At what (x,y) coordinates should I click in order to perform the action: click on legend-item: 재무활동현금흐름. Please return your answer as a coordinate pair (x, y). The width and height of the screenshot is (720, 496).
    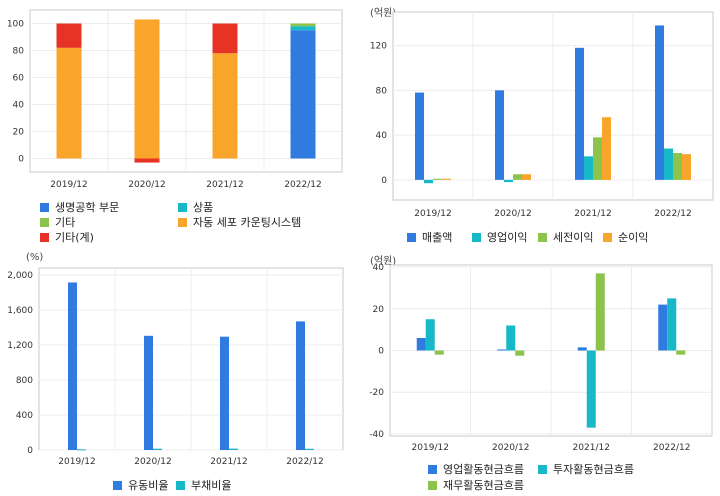
    Looking at the image, I should click on (476, 485).